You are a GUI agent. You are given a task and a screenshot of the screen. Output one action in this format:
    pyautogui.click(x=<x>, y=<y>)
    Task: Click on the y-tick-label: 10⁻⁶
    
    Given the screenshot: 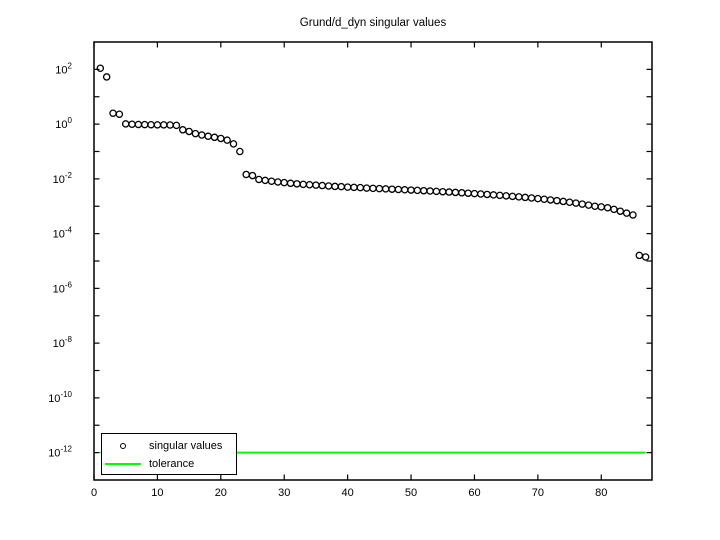 What is the action you would take?
    pyautogui.click(x=63, y=287)
    